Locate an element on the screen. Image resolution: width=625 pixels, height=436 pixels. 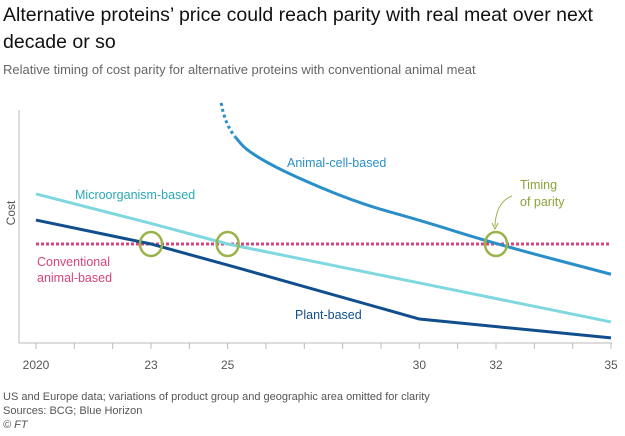
x-tick-label-2032: 32 is located at coordinates (496, 365).